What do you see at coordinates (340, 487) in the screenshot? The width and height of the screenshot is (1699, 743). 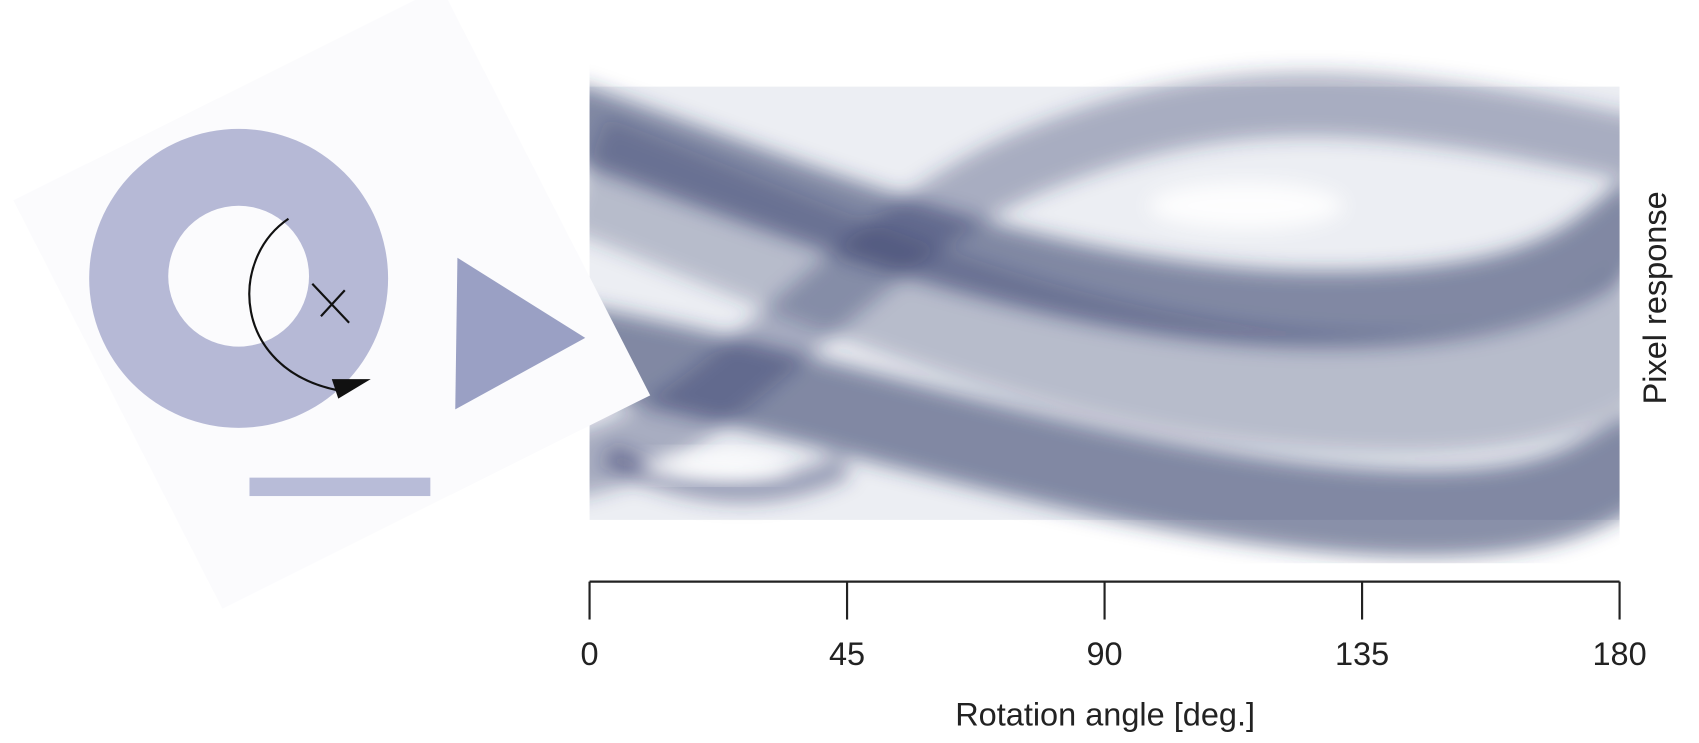 I see `bar-shape` at bounding box center [340, 487].